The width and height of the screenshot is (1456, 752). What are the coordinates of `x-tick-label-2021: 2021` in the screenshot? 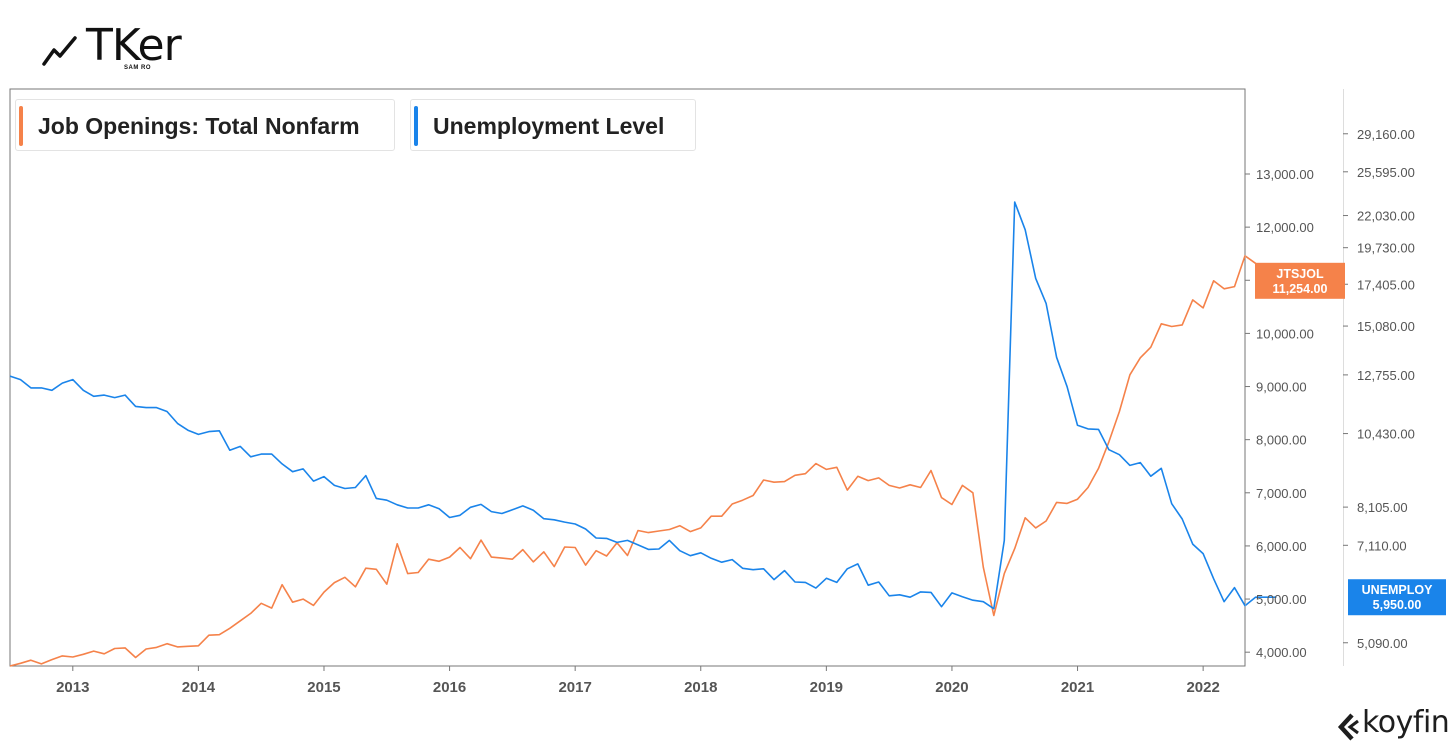 It's located at (1077, 687).